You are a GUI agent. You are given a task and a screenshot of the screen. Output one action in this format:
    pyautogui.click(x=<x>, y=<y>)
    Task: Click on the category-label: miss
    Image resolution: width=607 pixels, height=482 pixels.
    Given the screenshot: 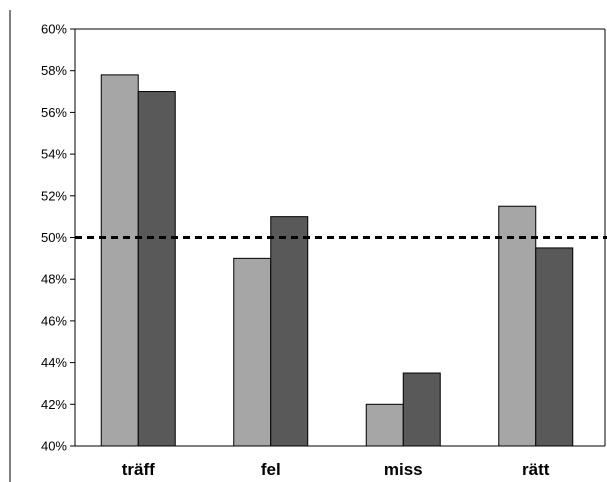 What is the action you would take?
    pyautogui.click(x=403, y=469)
    